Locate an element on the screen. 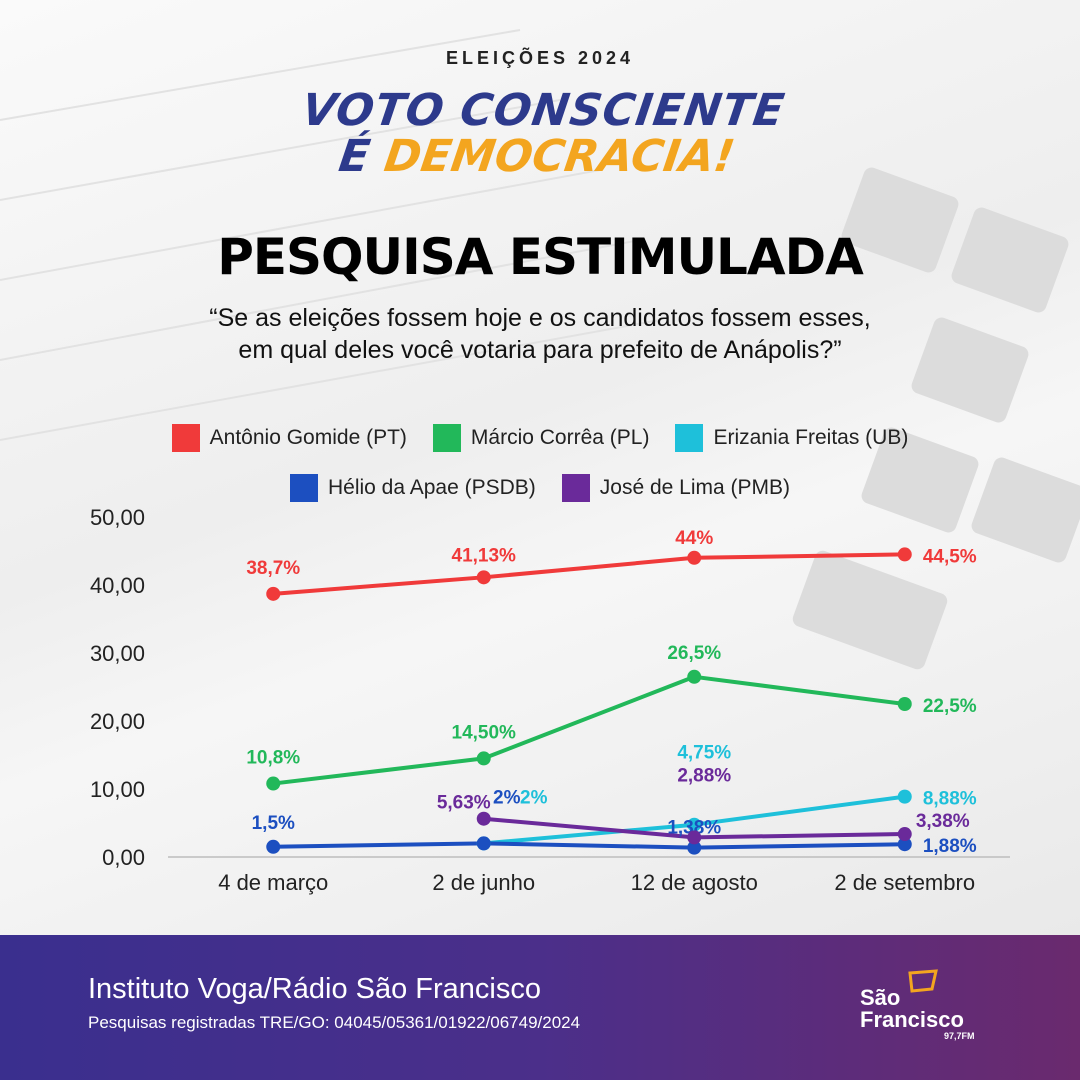  legend-item: José de Lima (PMB) is located at coordinates (675, 488).